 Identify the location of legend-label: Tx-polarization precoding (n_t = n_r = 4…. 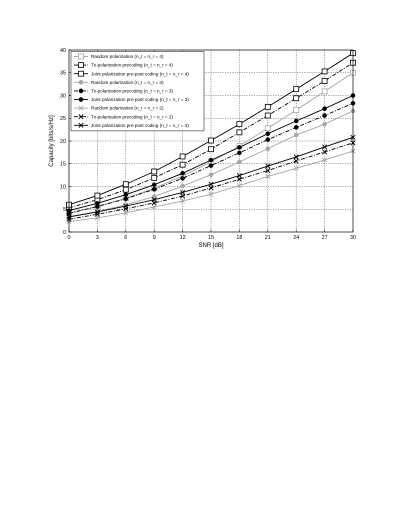
(132, 65).